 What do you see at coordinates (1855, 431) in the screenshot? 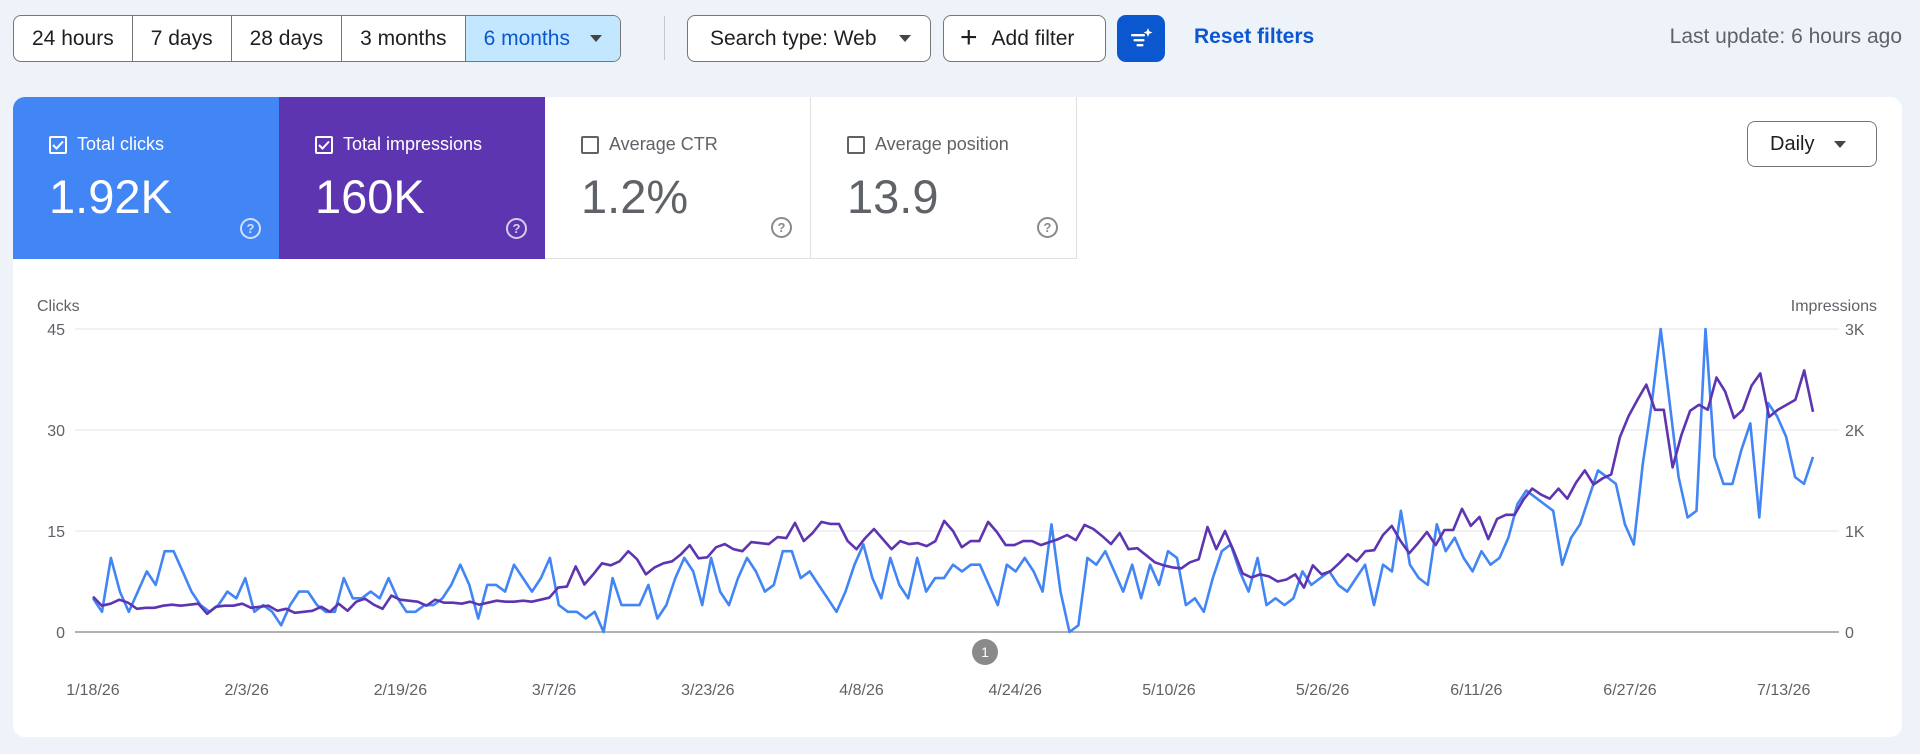
I see `y-right-tick-label: 2K` at bounding box center [1855, 431].